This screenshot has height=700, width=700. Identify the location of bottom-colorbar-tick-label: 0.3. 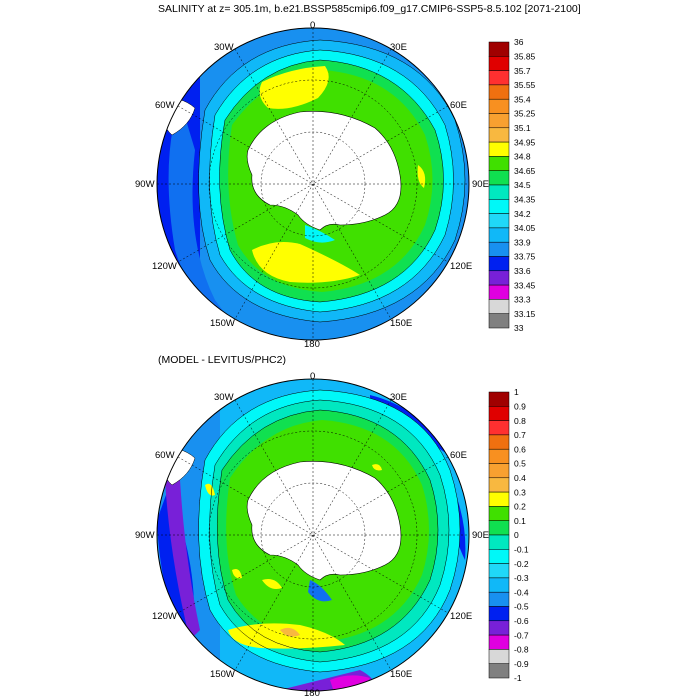
(520, 492).